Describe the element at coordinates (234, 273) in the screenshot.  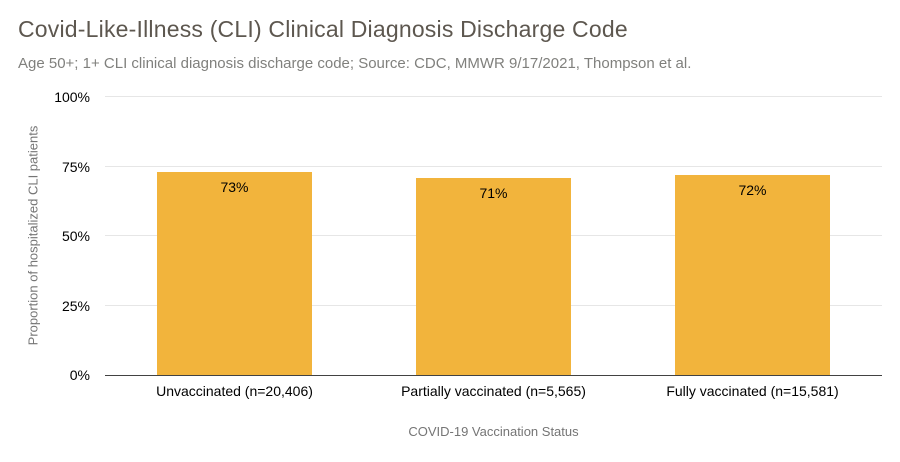
I see `bar: 73%` at that location.